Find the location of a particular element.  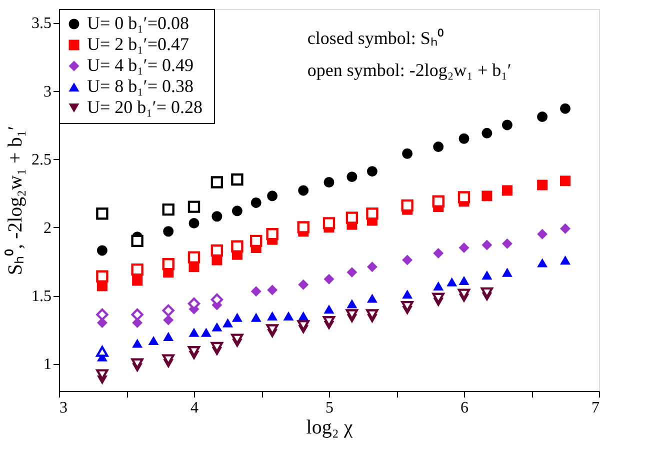

y-tick-label: 2 is located at coordinates (48, 228).